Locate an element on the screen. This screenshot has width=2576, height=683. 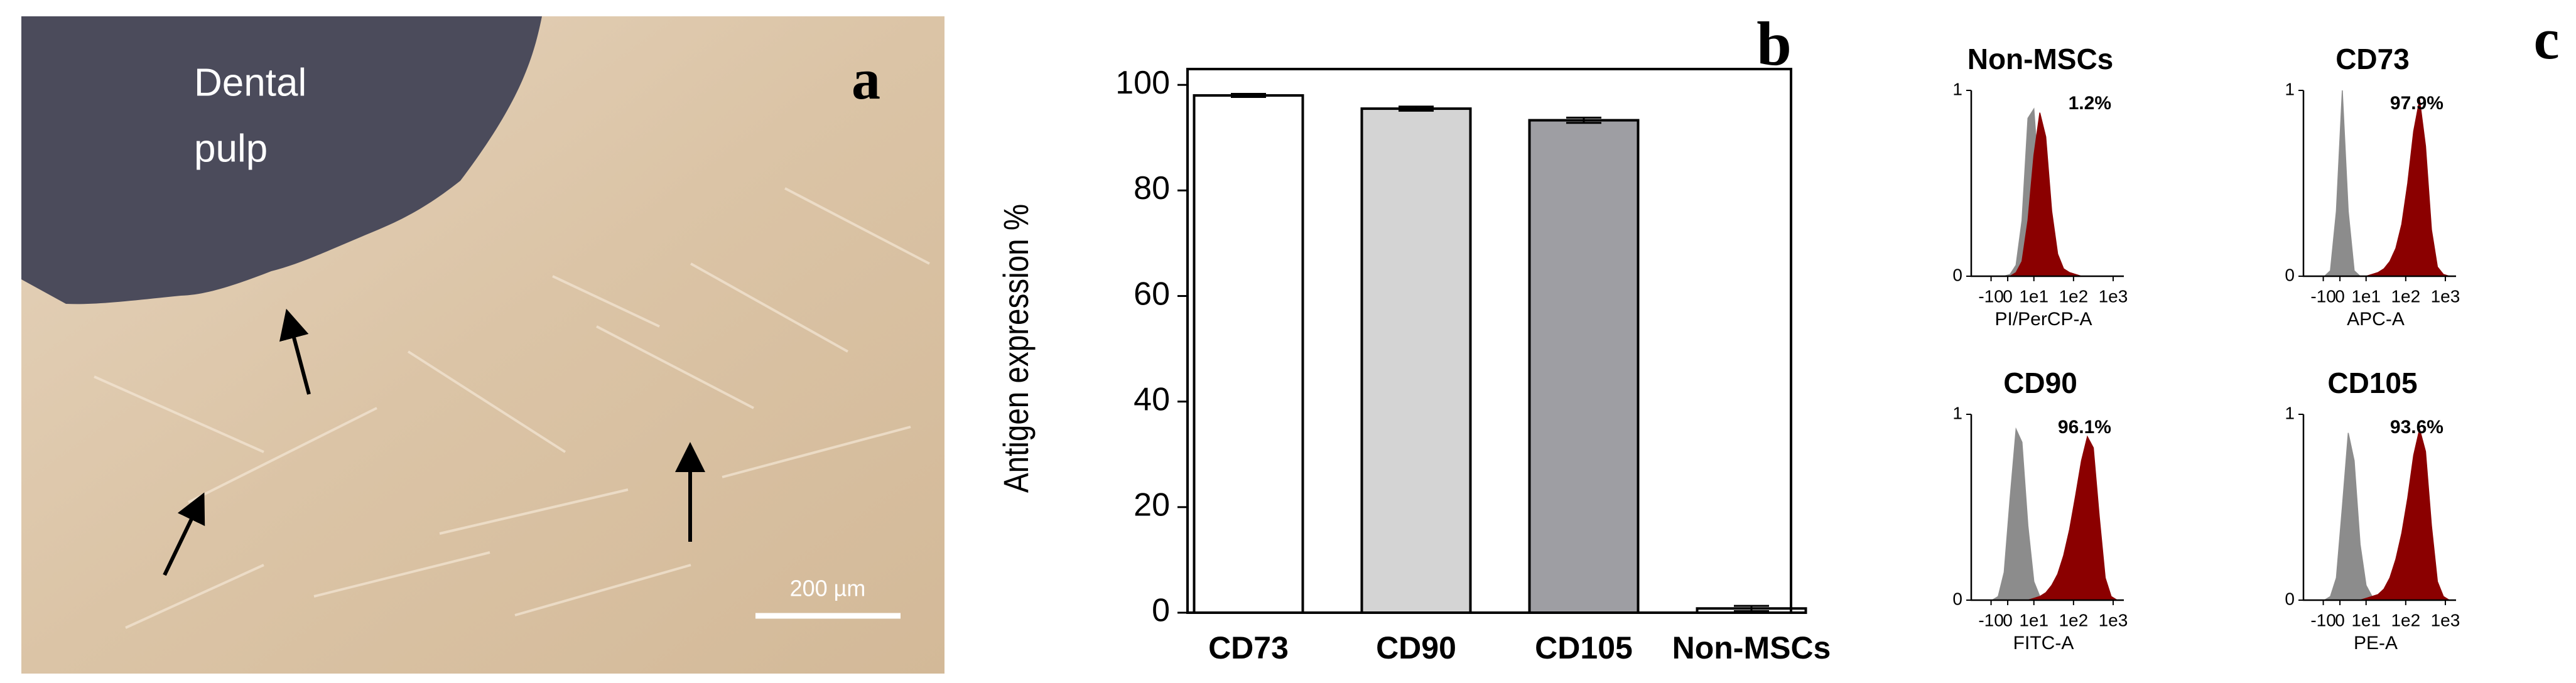
annotation: 97.9% is located at coordinates (2416, 104).